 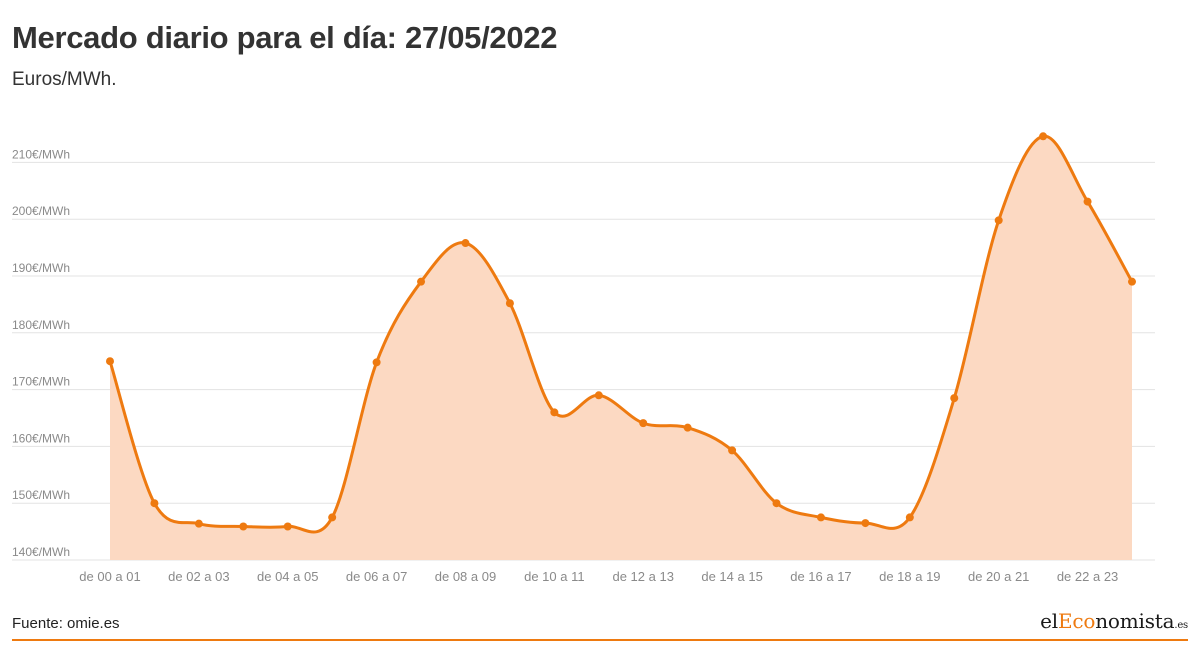 I want to click on chart-subtitle: Euros/MWh., so click(x=64, y=79).